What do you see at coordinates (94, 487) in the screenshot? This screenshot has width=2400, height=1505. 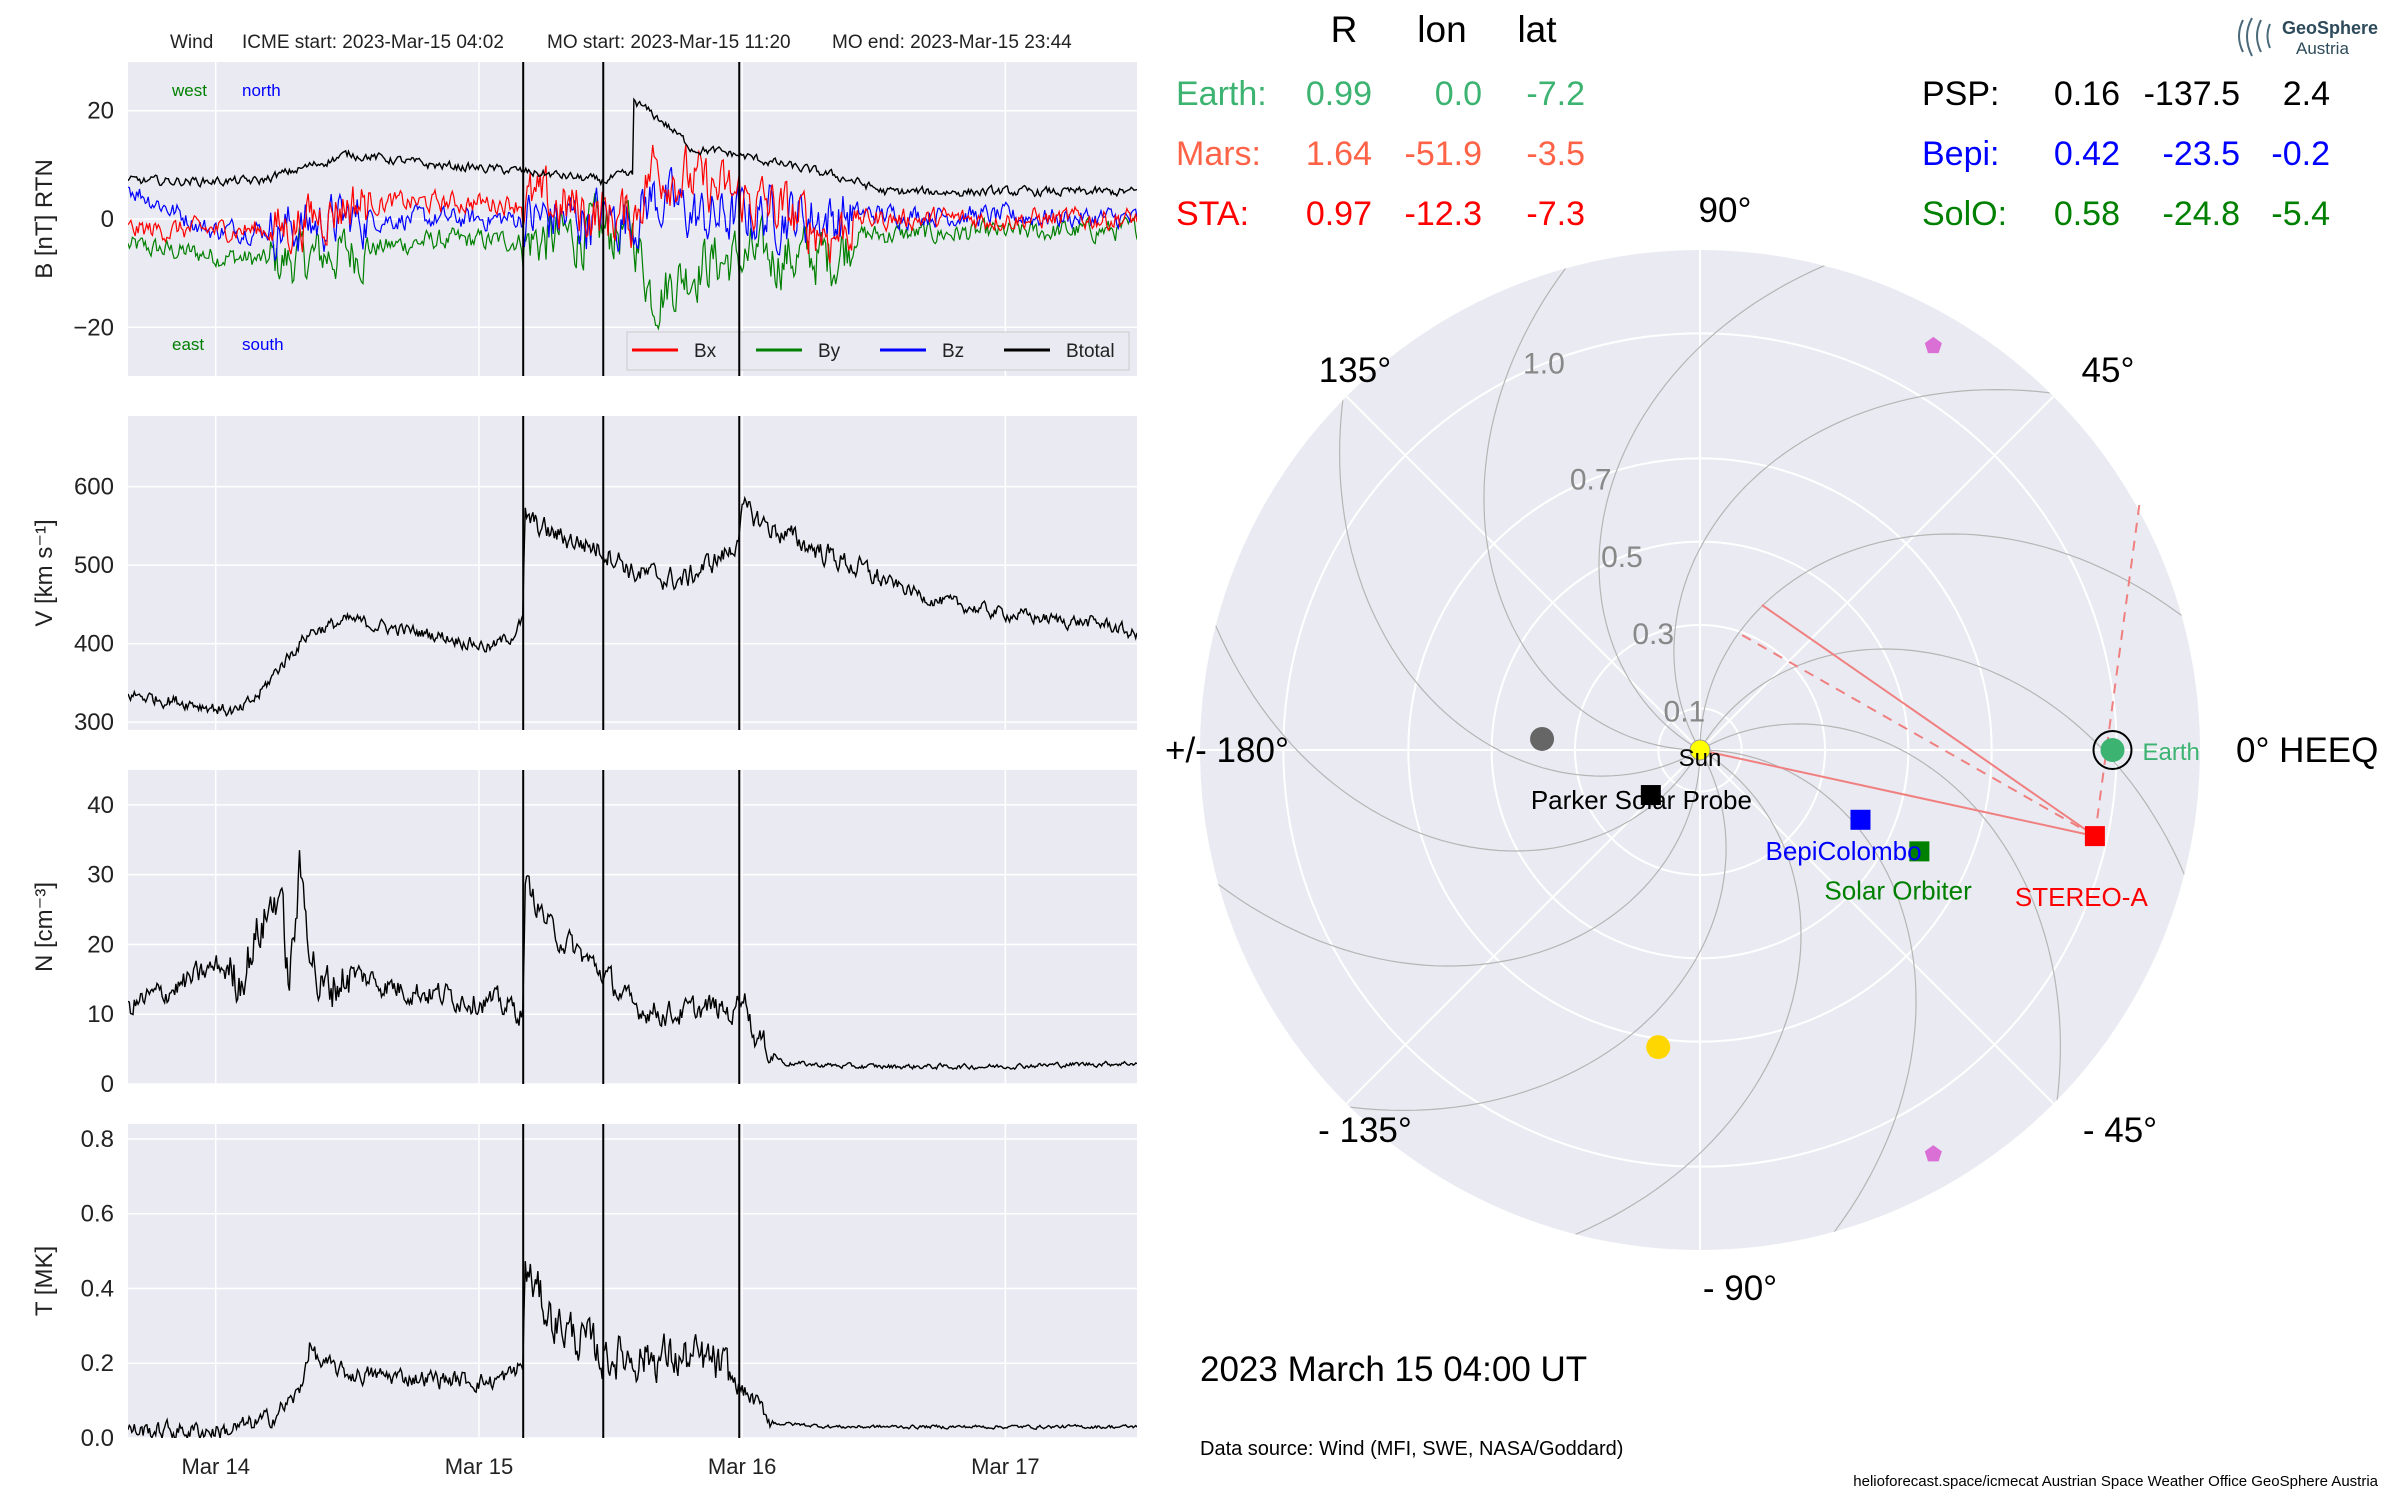 I see `y-tick-label: 600` at bounding box center [94, 487].